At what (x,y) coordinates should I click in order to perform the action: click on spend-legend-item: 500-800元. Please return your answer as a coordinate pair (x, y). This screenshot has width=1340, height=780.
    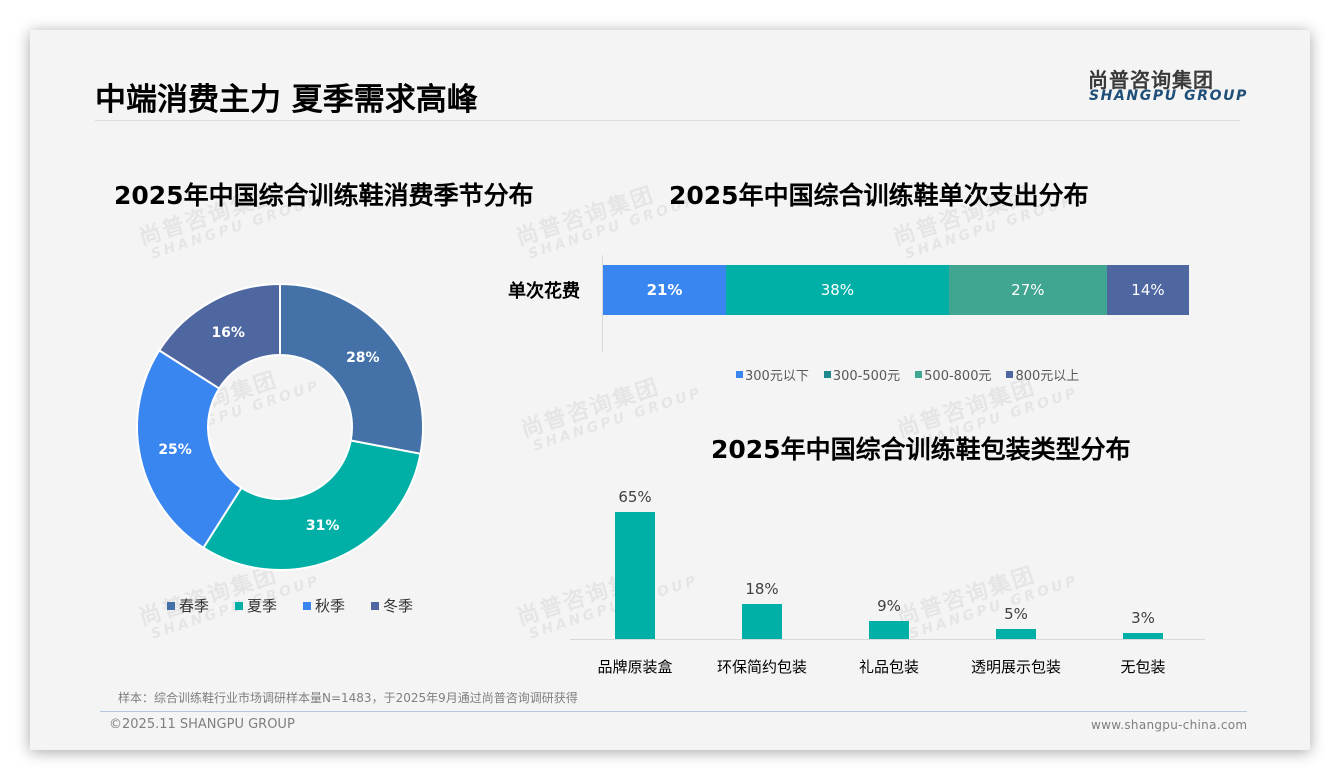
    Looking at the image, I should click on (953, 374).